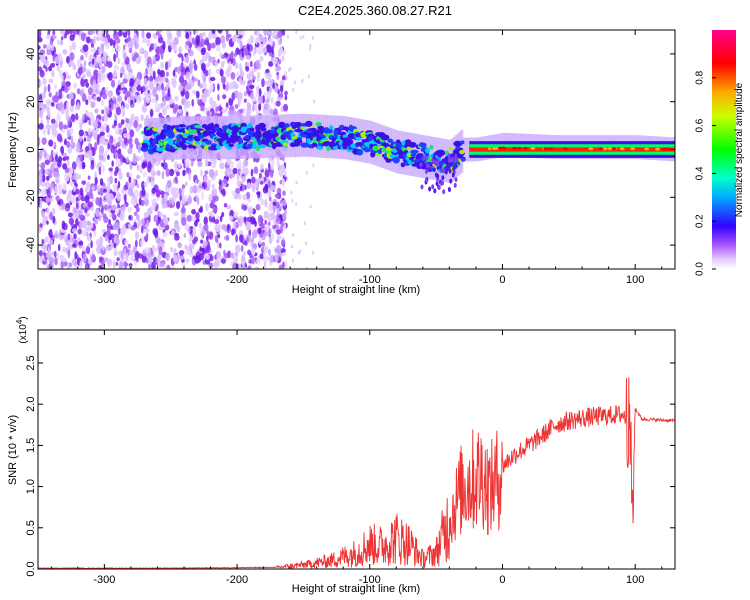 This screenshot has width=750, height=600. What do you see at coordinates (700, 221) in the screenshot?
I see `colorbar-tick-label: 0.2` at bounding box center [700, 221].